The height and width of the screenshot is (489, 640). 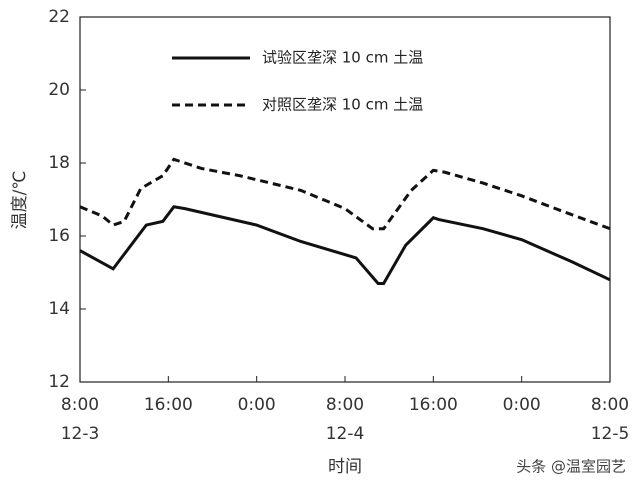 What do you see at coordinates (610, 434) in the screenshot?
I see `x-date-label: 12-5` at bounding box center [610, 434].